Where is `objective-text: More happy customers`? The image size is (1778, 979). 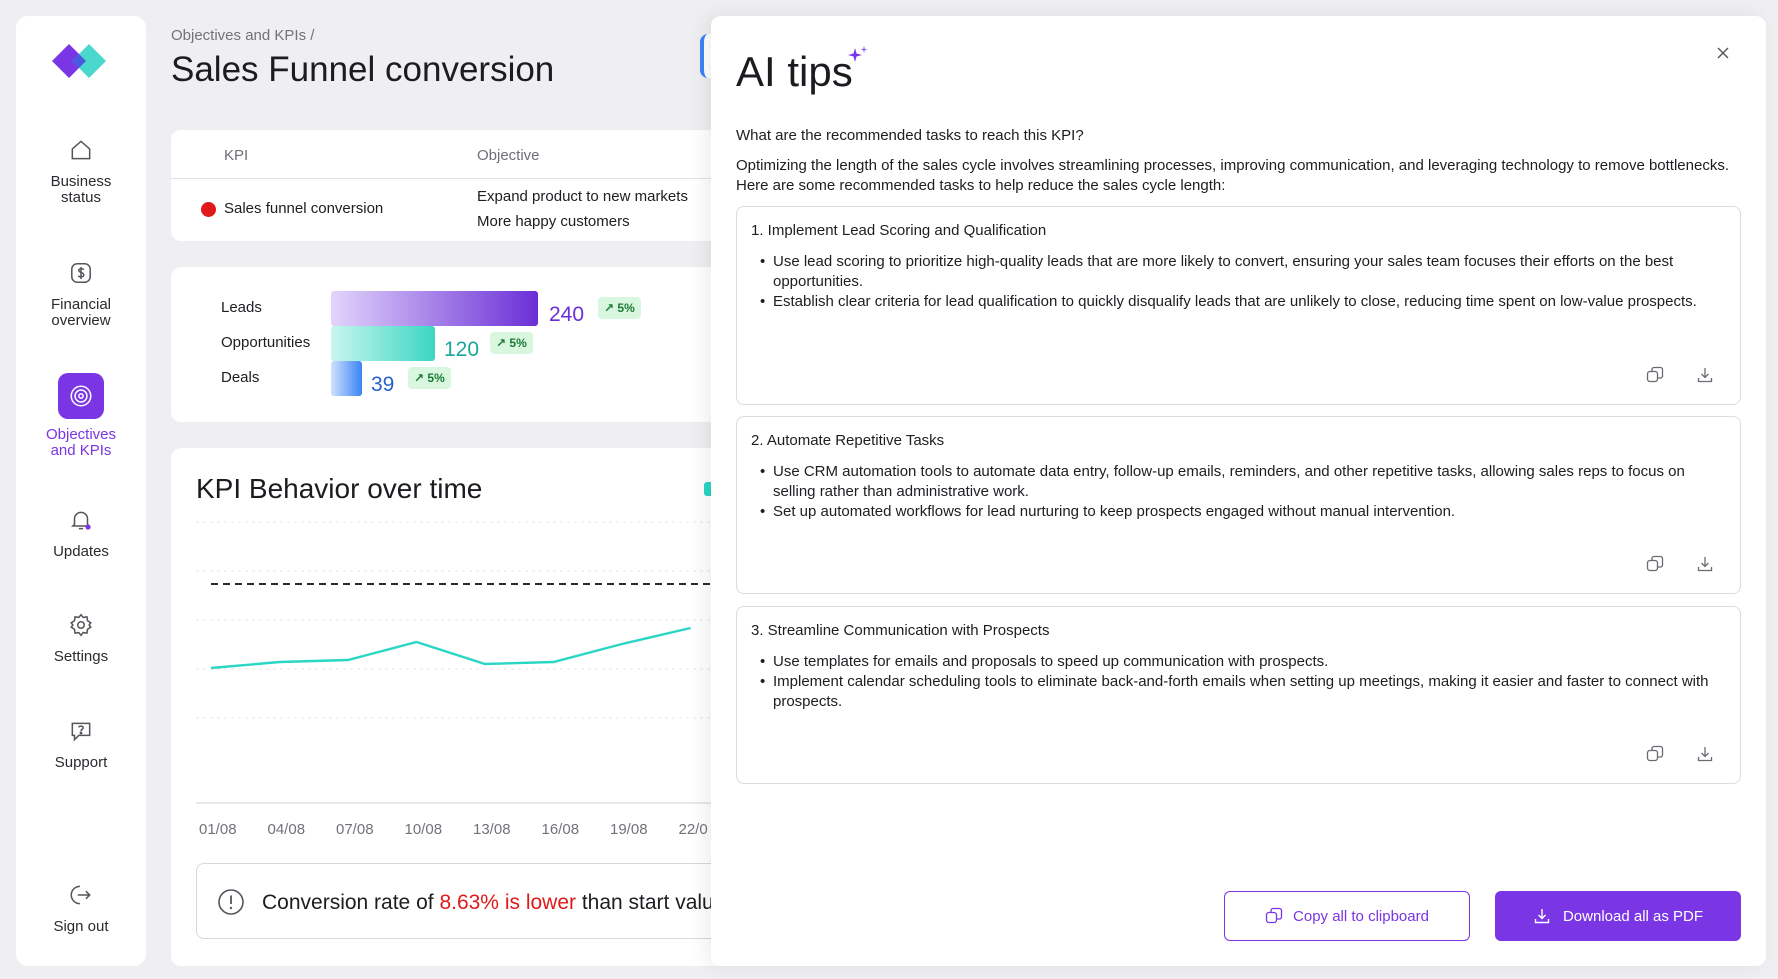
objective-text: More happy customers is located at coordinates (553, 221).